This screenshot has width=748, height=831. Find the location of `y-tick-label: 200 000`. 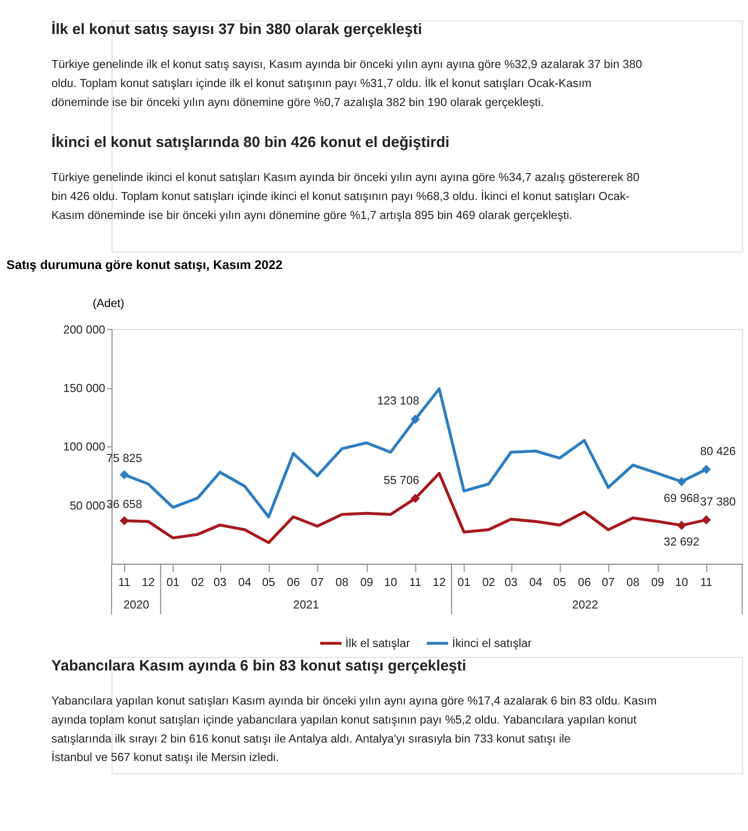

y-tick-label: 200 000 is located at coordinates (84, 329).